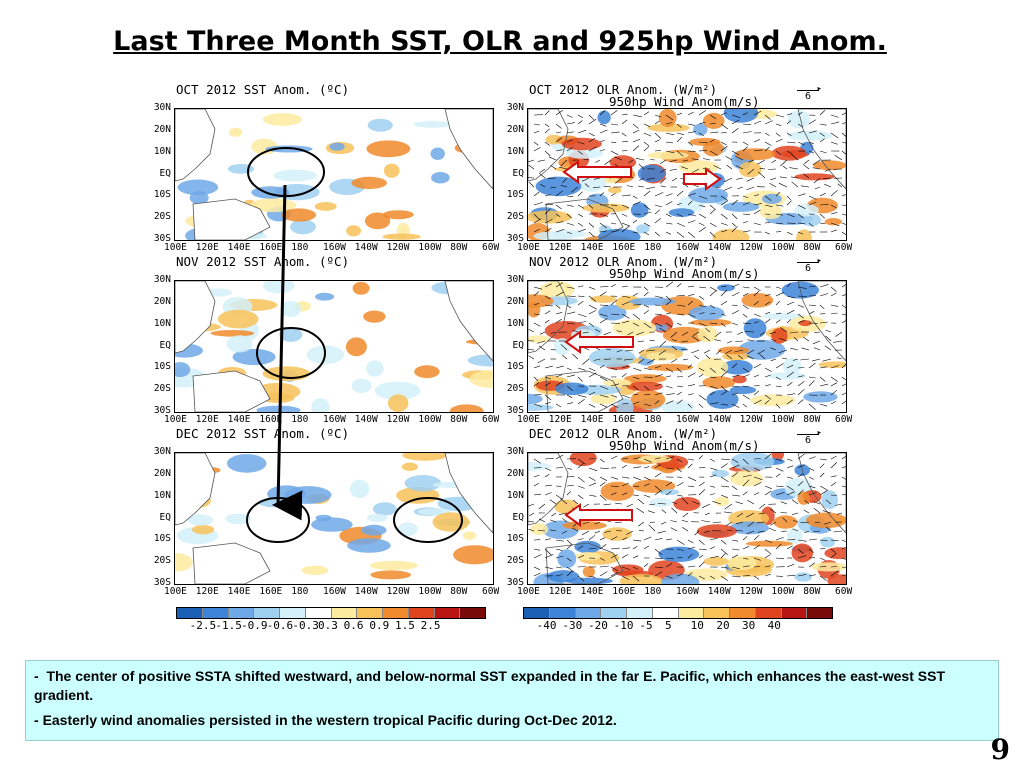  Describe the element at coordinates (1000, 749) in the screenshot. I see `page-number: 9` at that location.